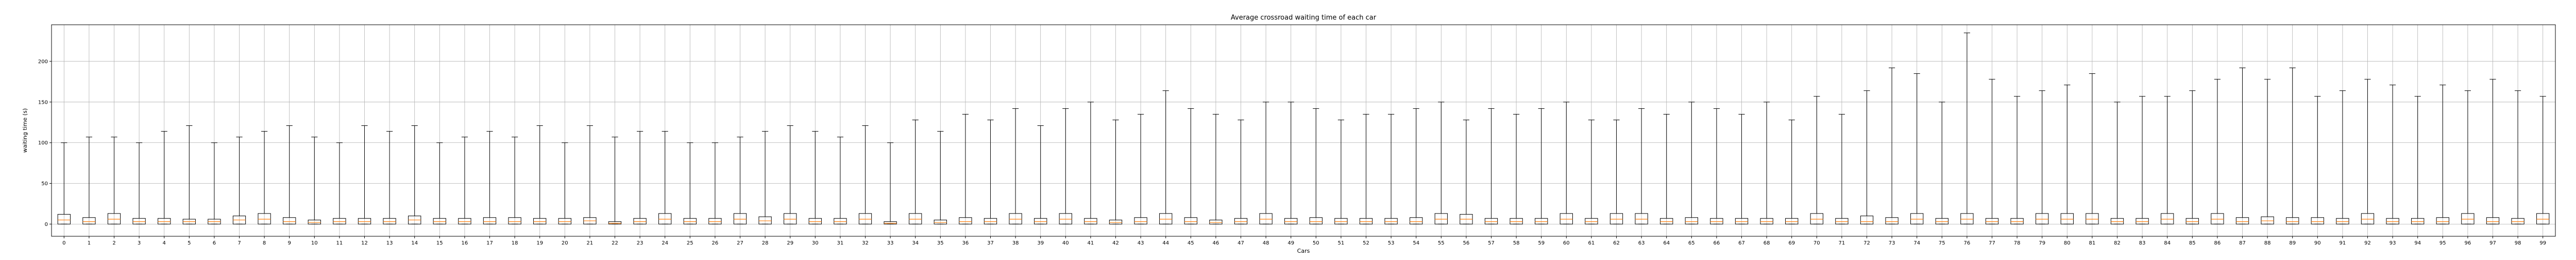  Describe the element at coordinates (1741, 243) in the screenshot. I see `x-tick-label: 67` at that location.